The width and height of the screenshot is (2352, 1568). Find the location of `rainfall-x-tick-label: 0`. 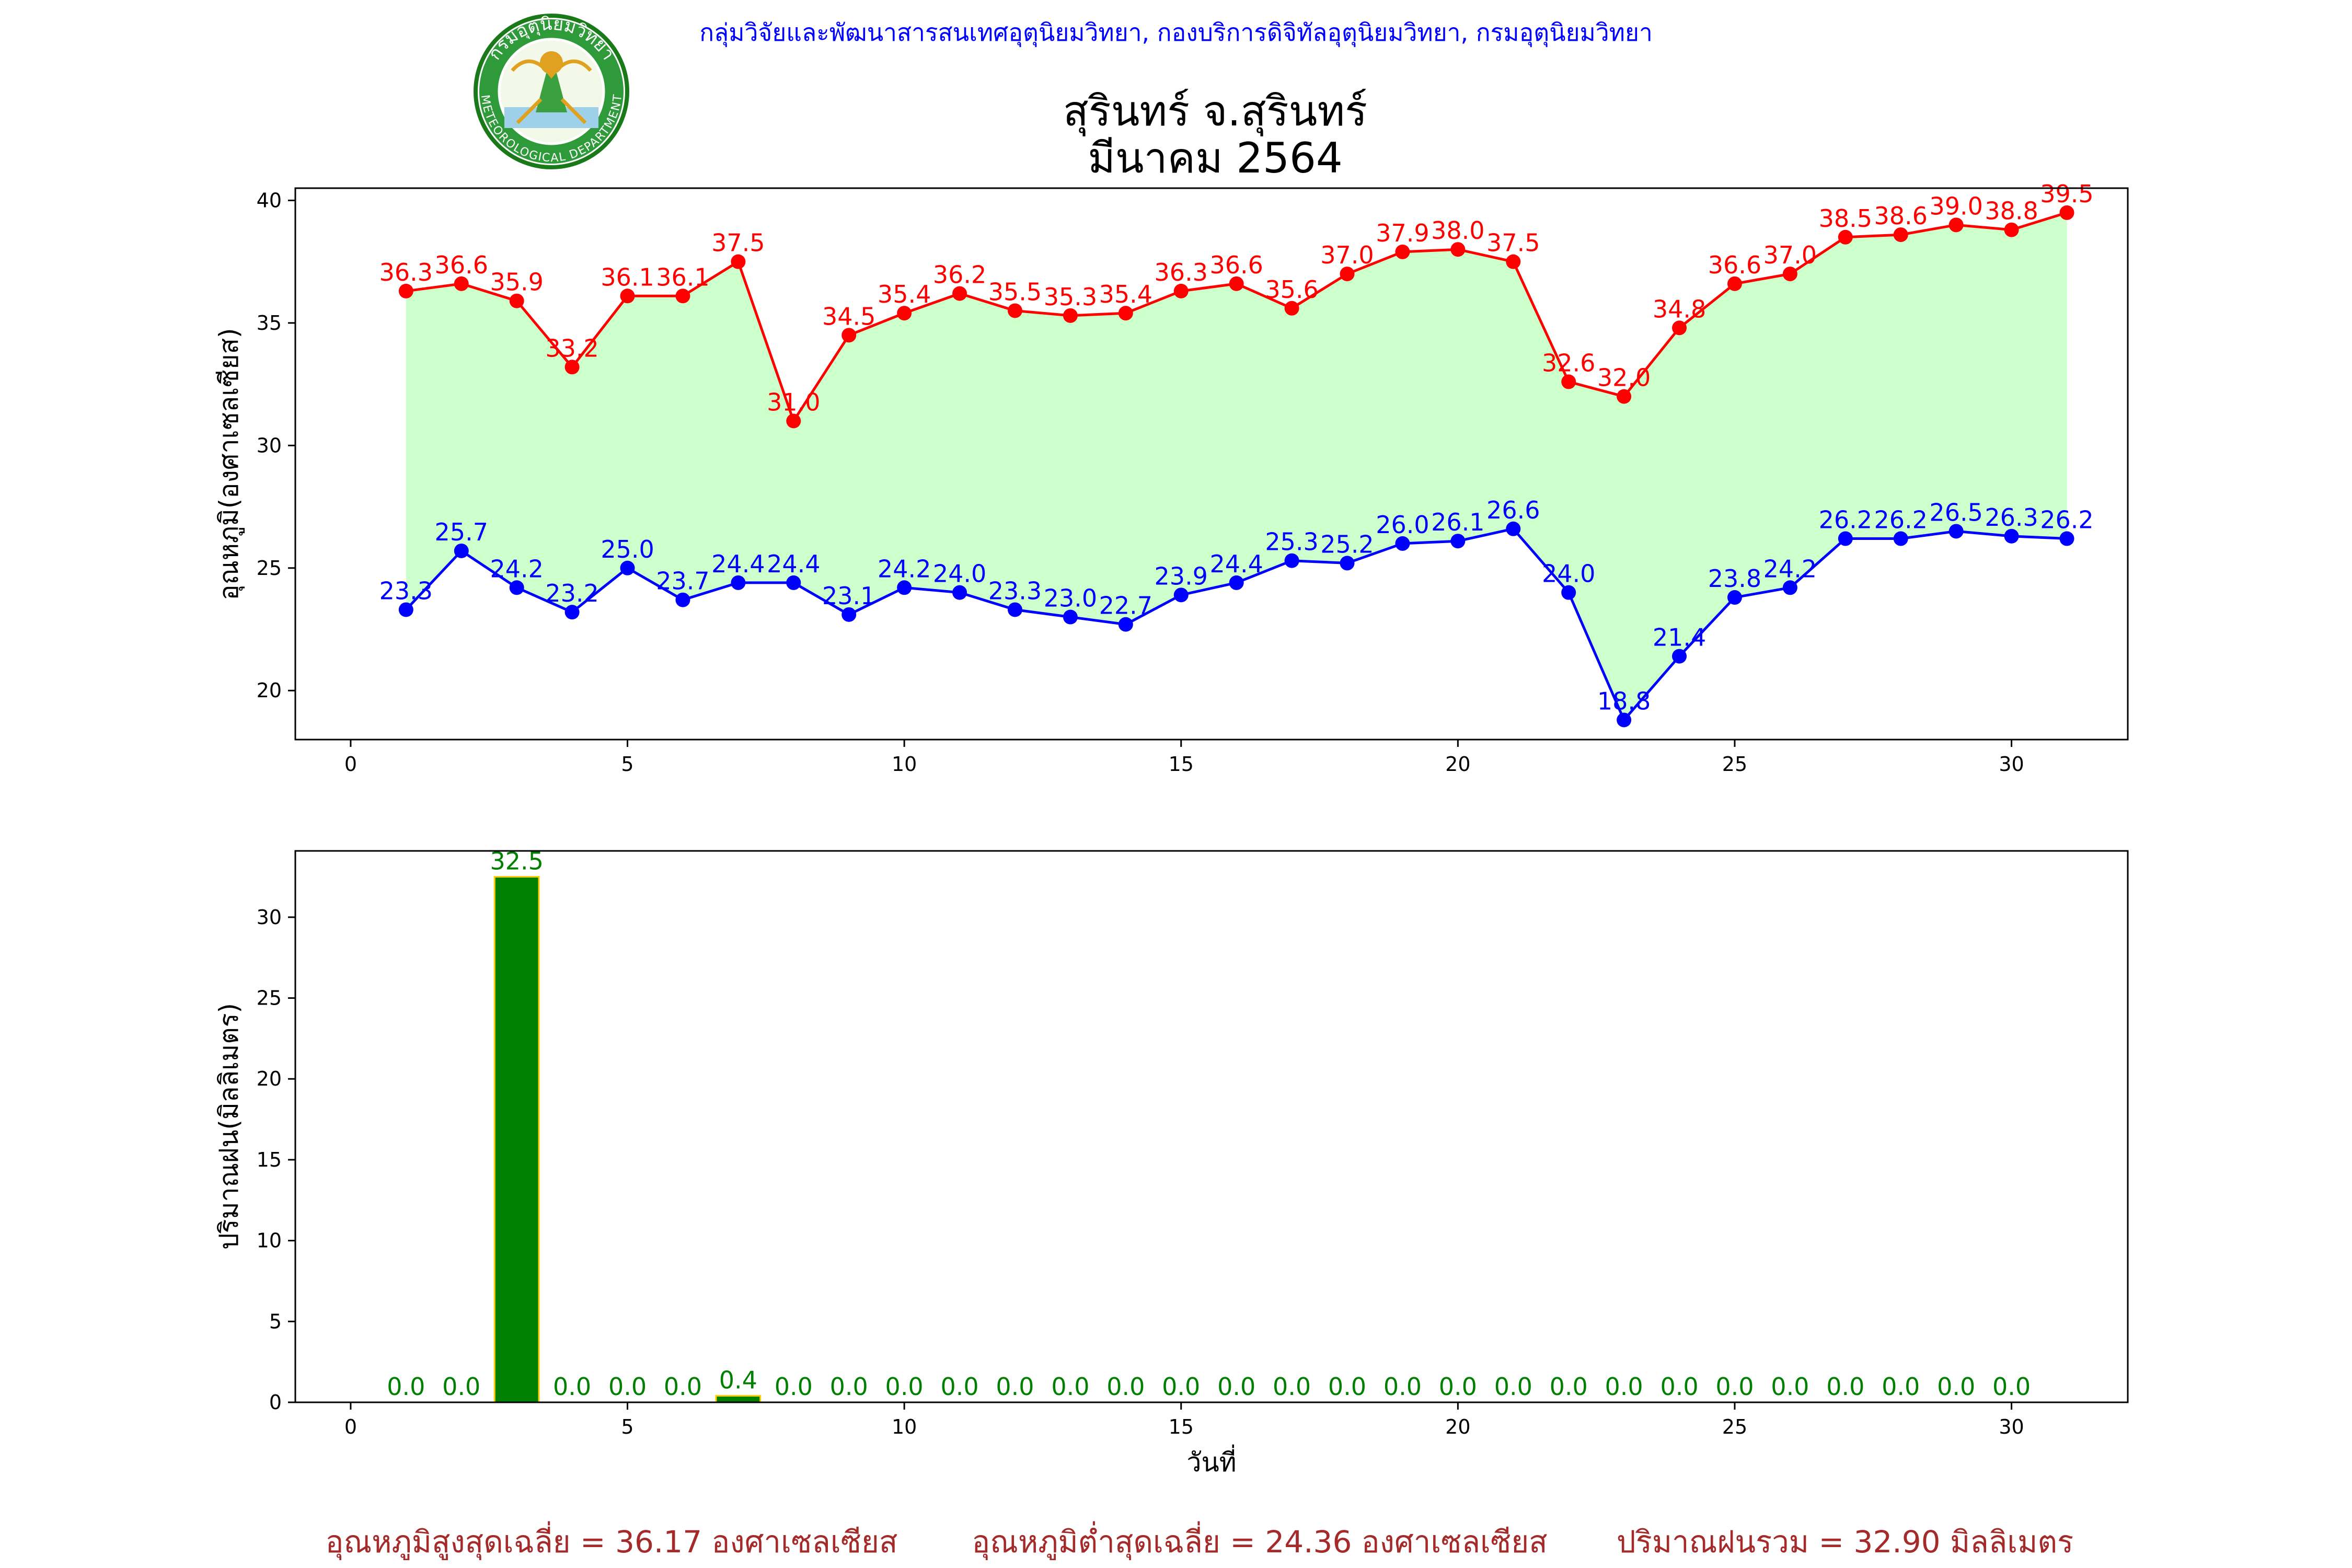

rainfall-x-tick-label: 0 is located at coordinates (350, 1426).